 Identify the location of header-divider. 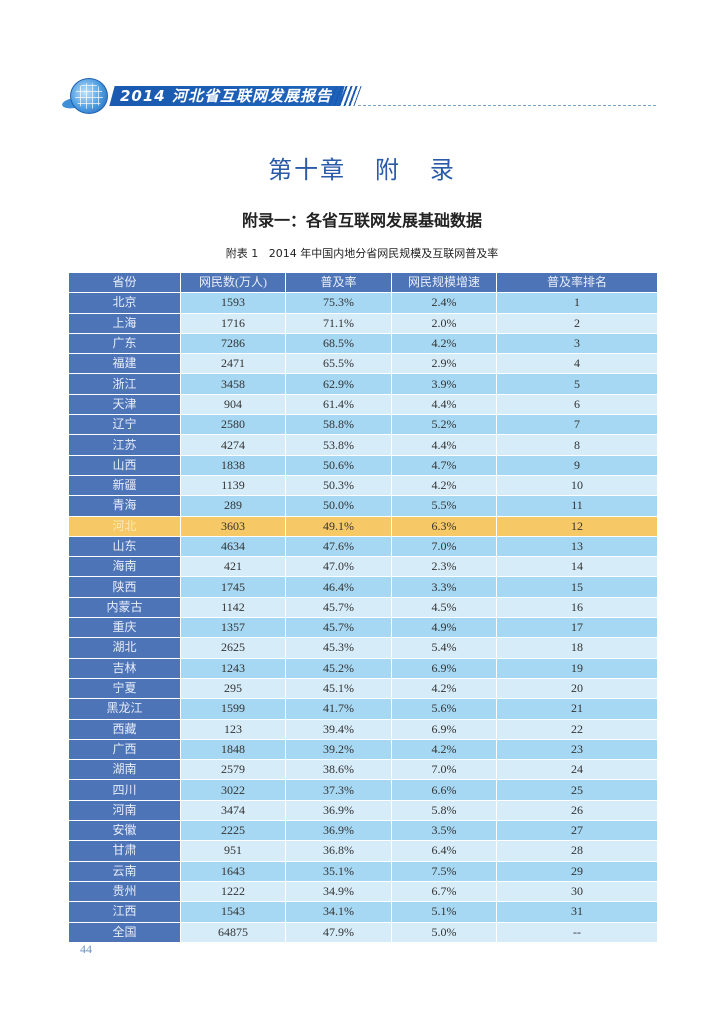
(507, 105).